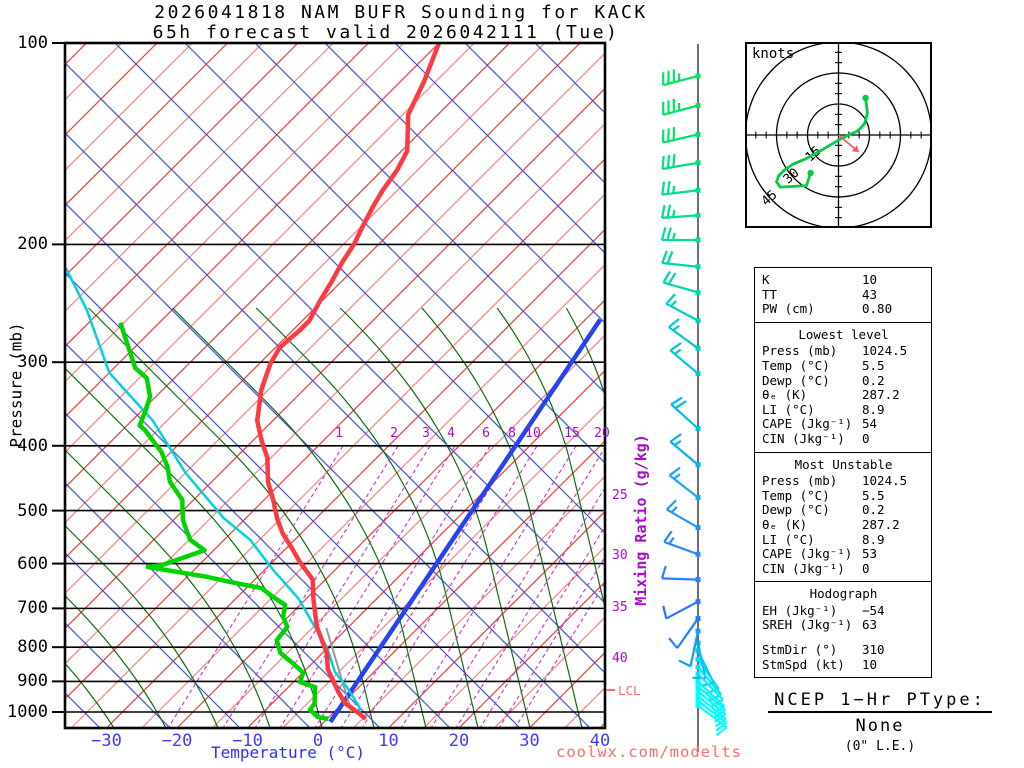 This screenshot has width=1024, height=768. I want to click on stat-row: θₑ (K) 287.2, so click(843, 395).